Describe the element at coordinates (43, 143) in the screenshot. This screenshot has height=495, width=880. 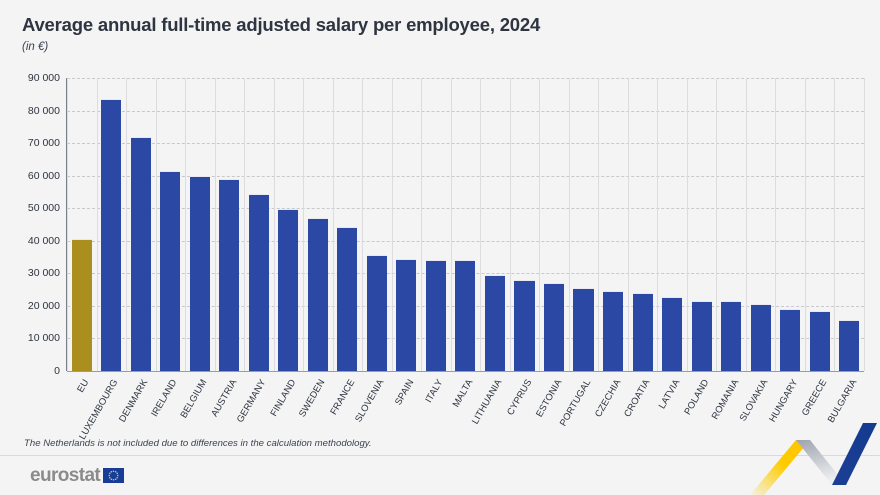
I see `y-axis-tick-label: 70 000` at that location.